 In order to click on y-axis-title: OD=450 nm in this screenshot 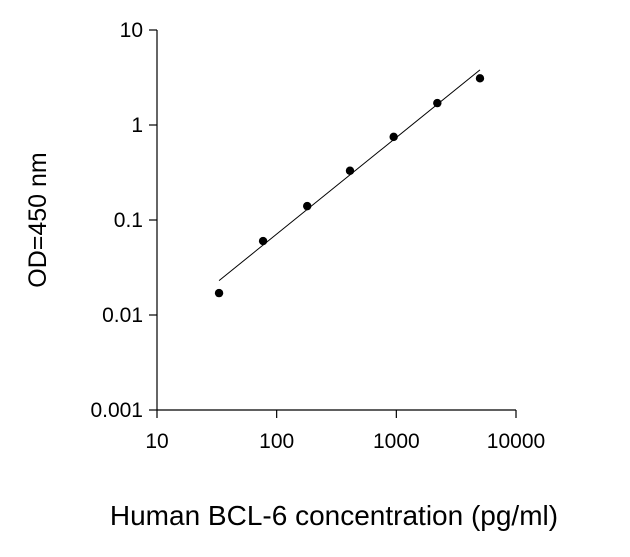, I will do `click(38, 220)`.